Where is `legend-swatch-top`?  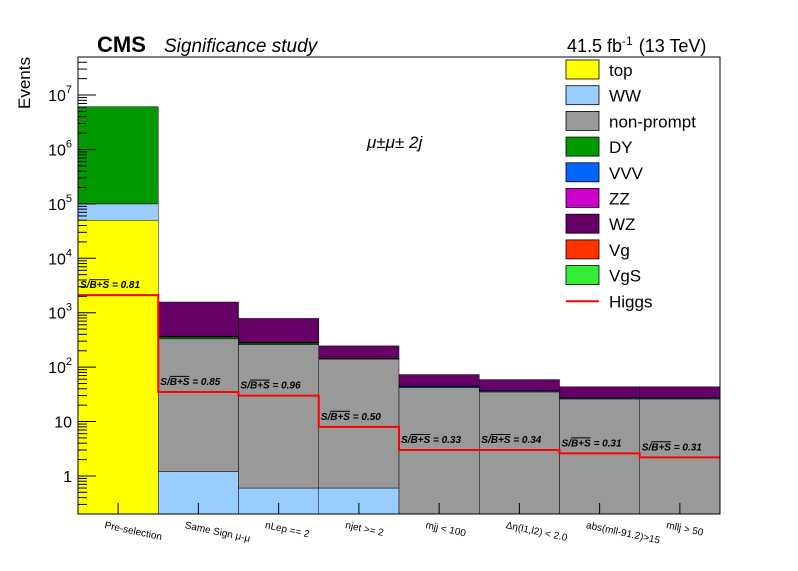
legend-swatch-top is located at coordinates (582, 69).